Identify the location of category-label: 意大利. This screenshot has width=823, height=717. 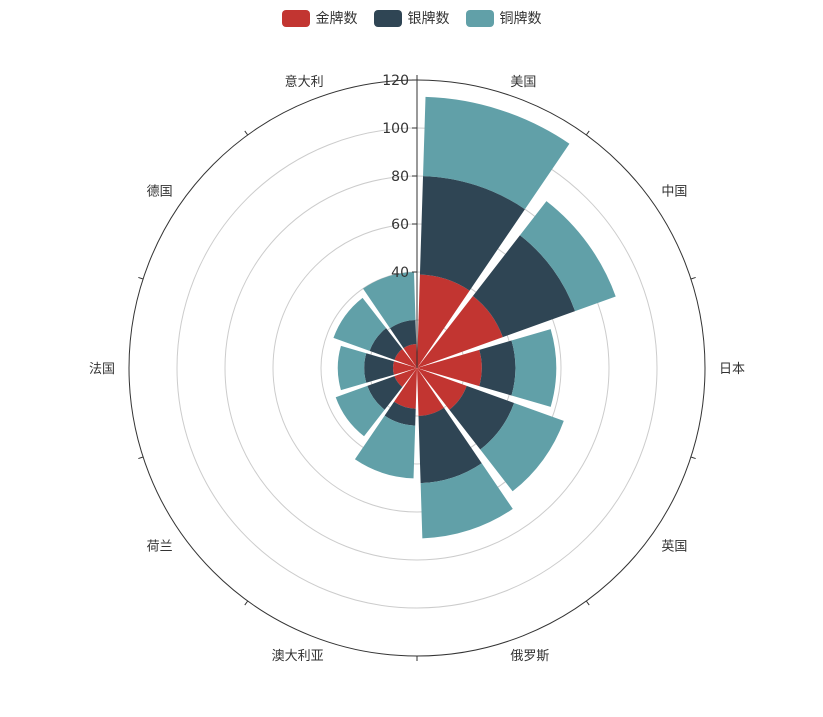
(304, 82).